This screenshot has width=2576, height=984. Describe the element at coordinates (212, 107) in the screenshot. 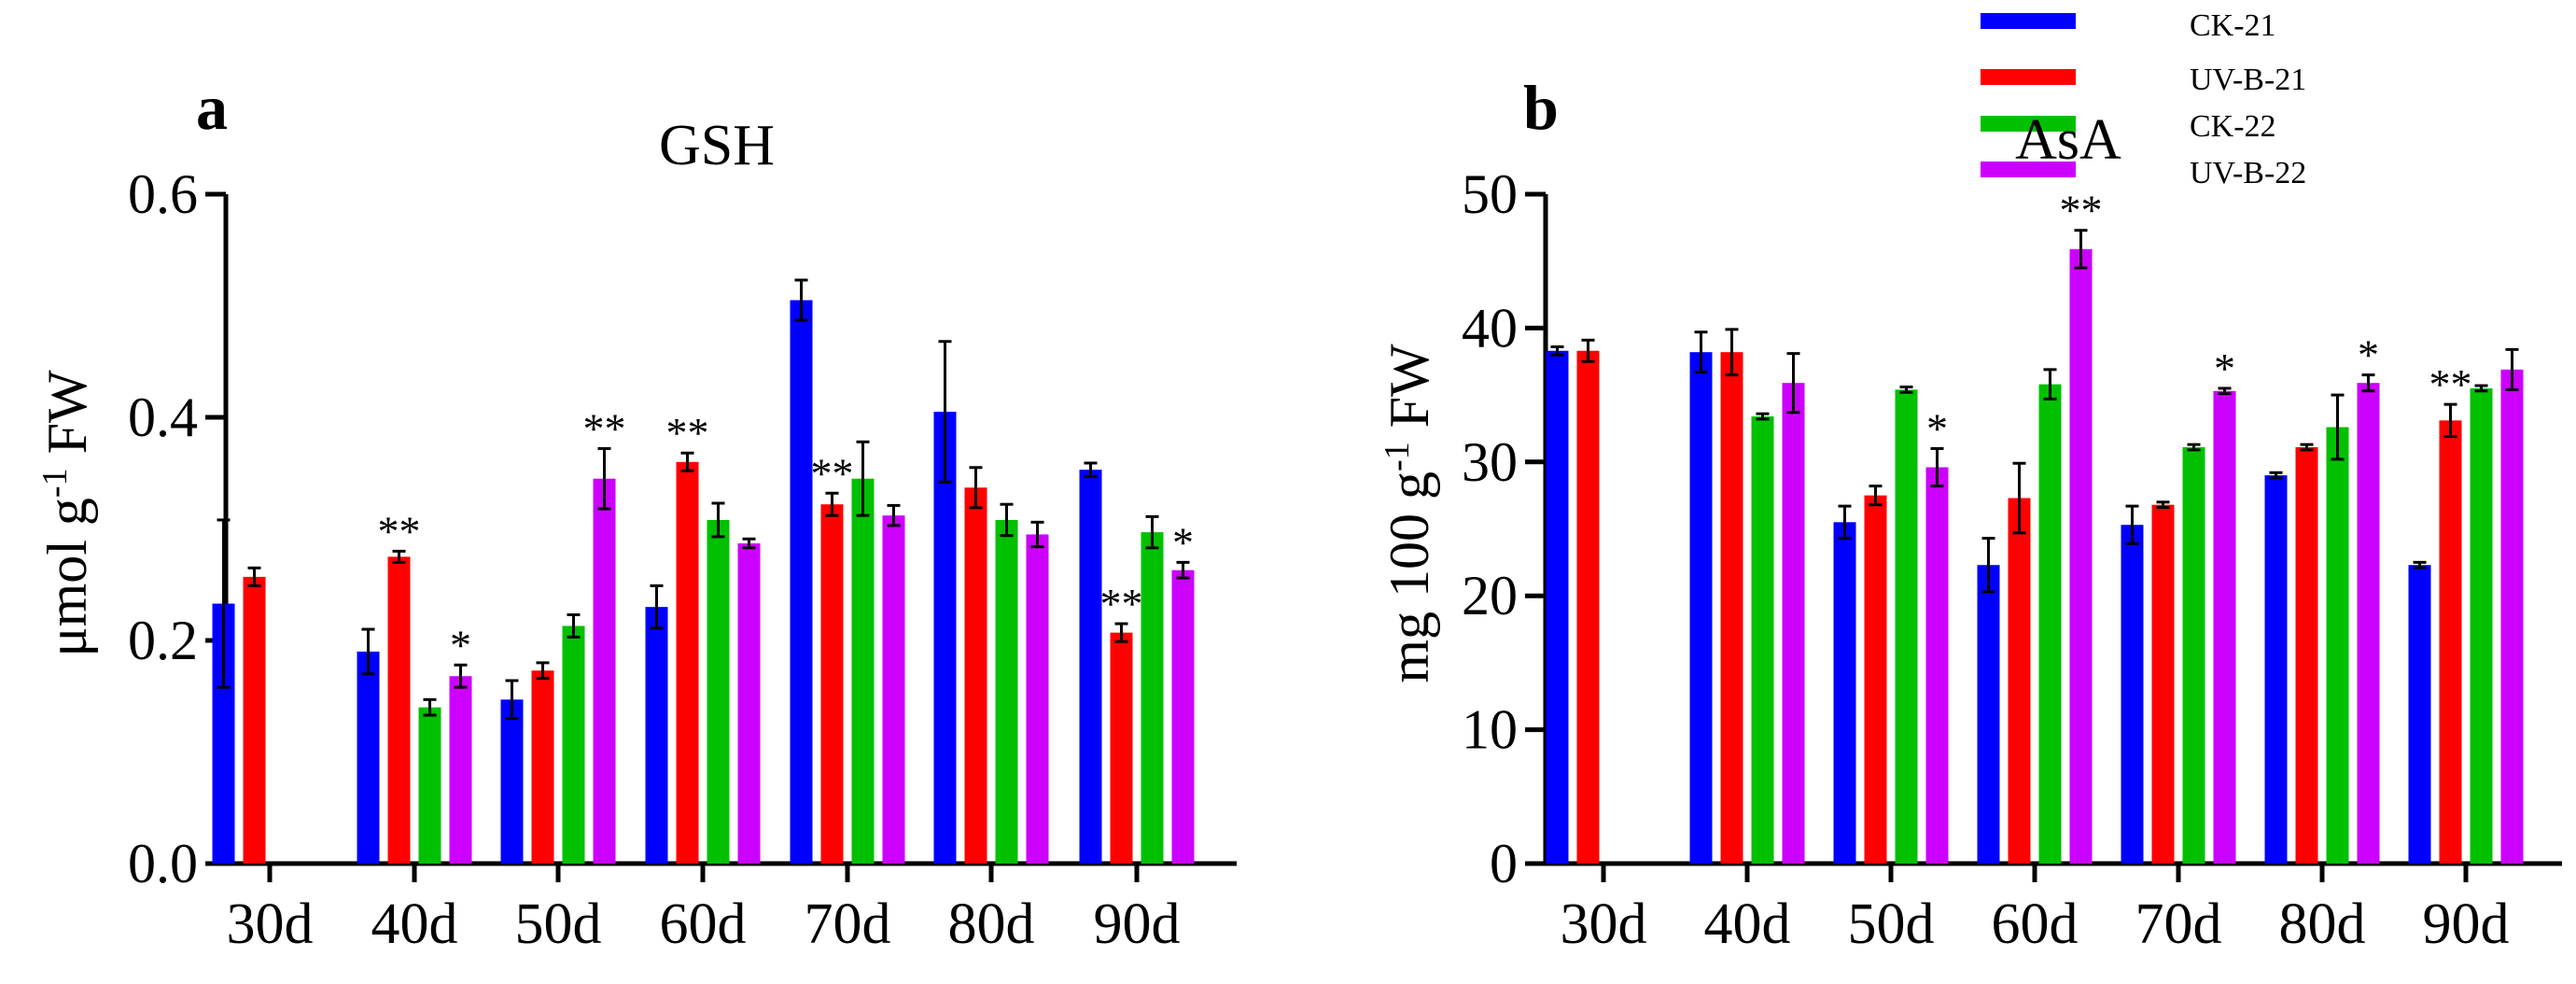

I see `panel-label-a: a` at that location.